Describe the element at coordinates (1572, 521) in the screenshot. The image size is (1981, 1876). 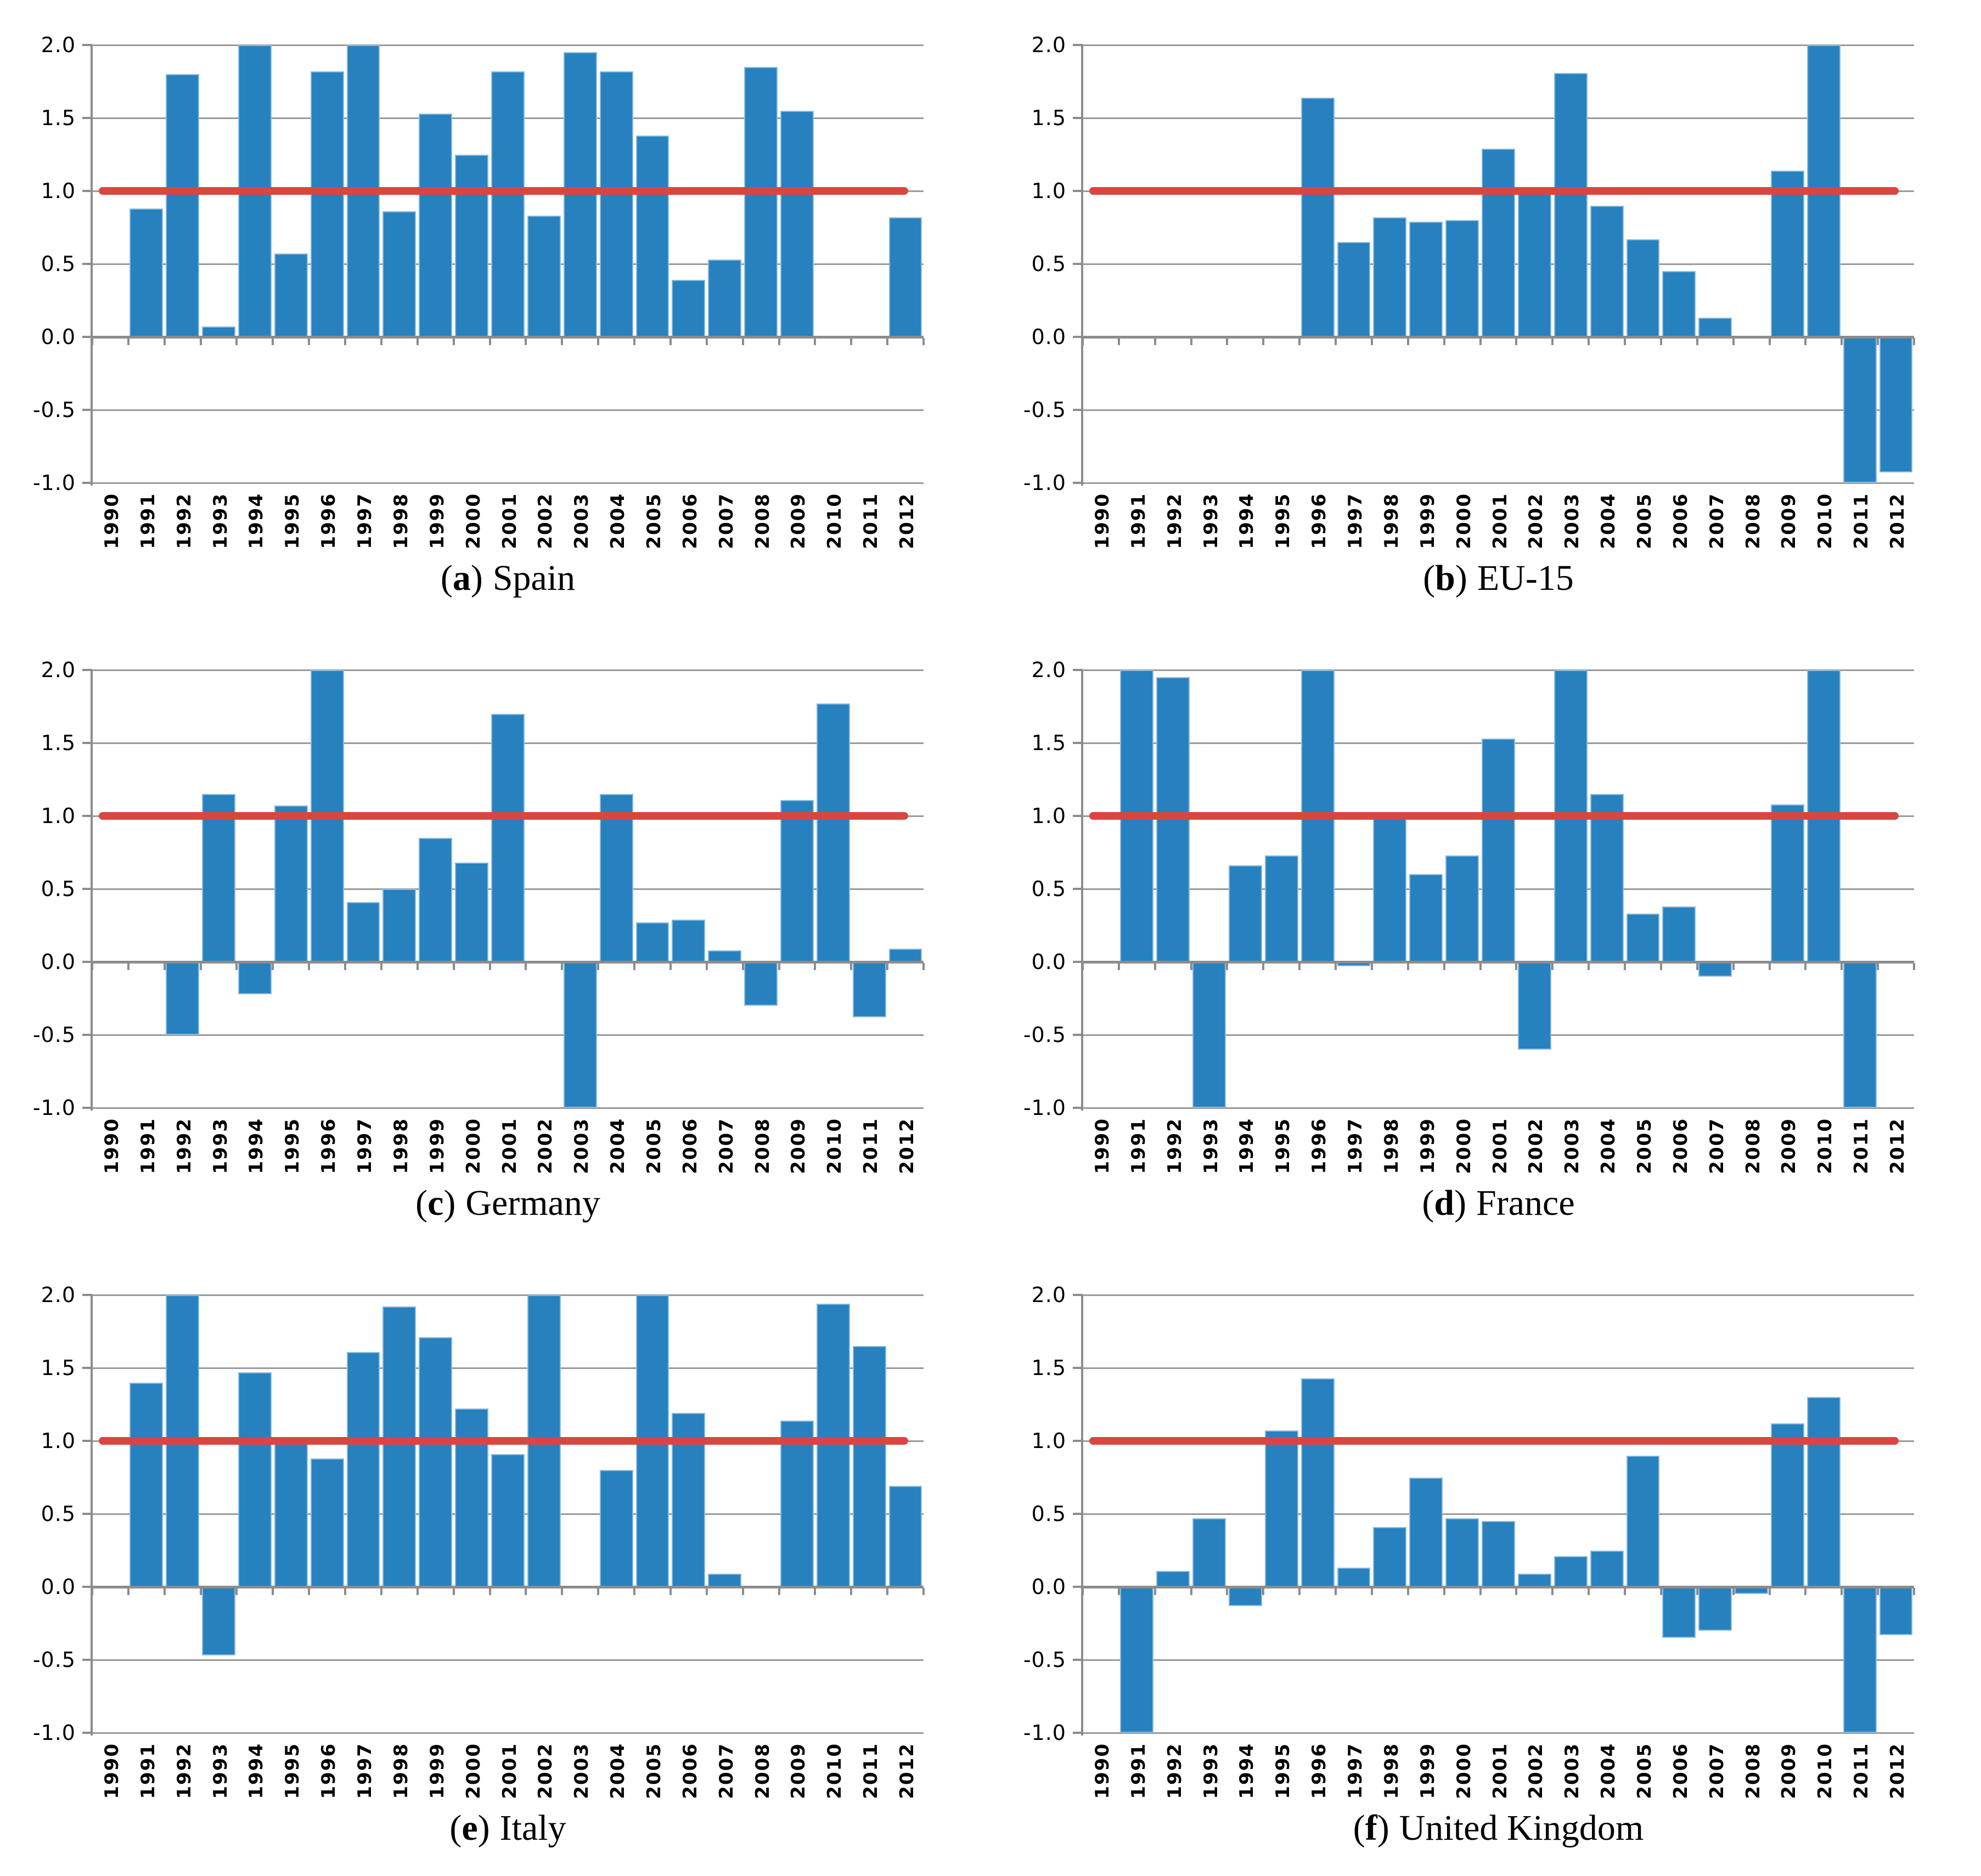
I see `x-tick-label-2003: 2003` at that location.